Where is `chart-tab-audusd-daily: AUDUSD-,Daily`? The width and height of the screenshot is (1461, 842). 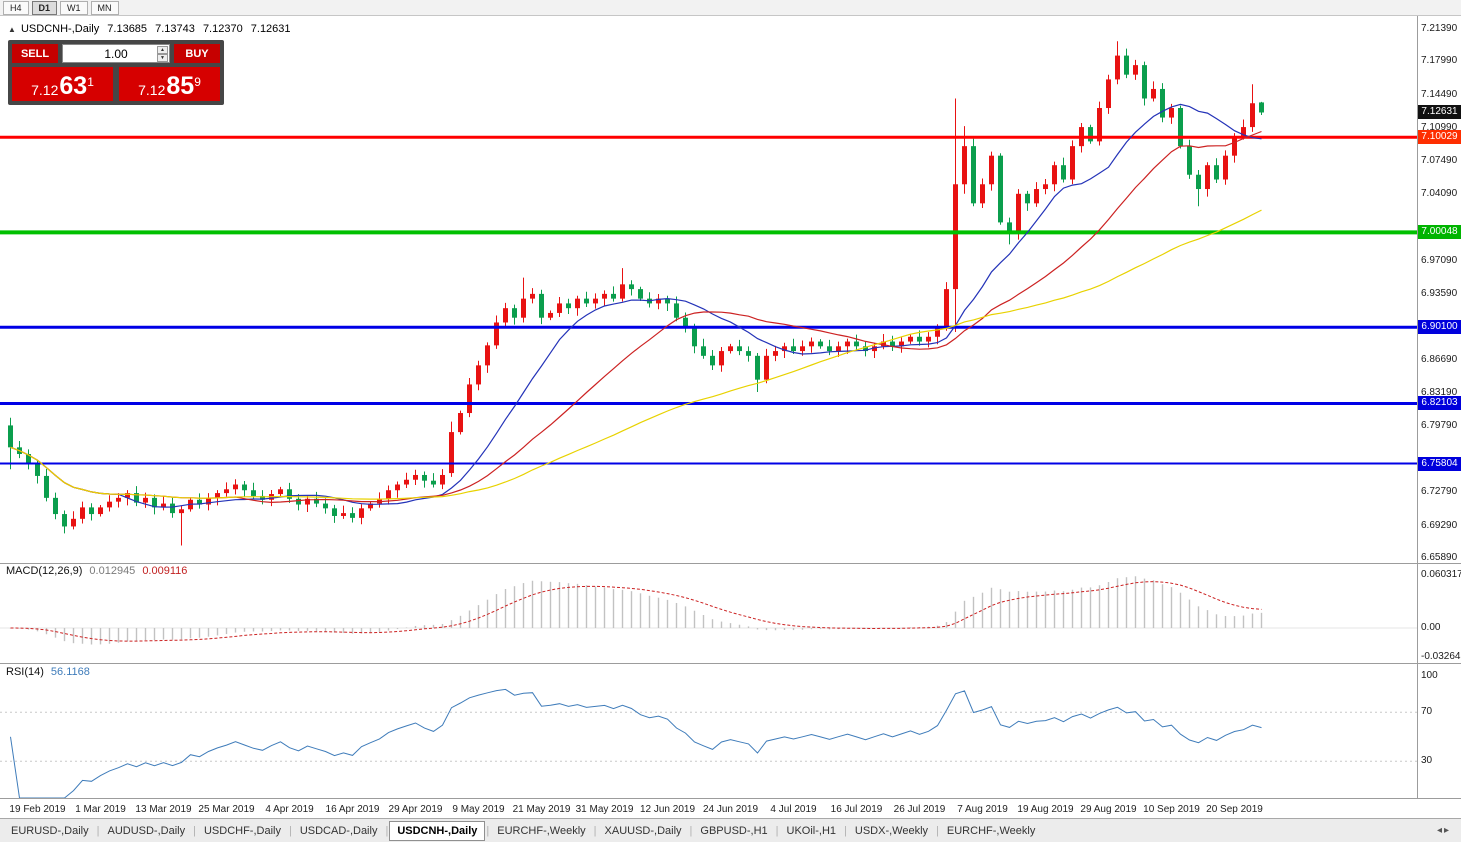 chart-tab-audusd-daily: AUDUSD-,Daily is located at coordinates (146, 830).